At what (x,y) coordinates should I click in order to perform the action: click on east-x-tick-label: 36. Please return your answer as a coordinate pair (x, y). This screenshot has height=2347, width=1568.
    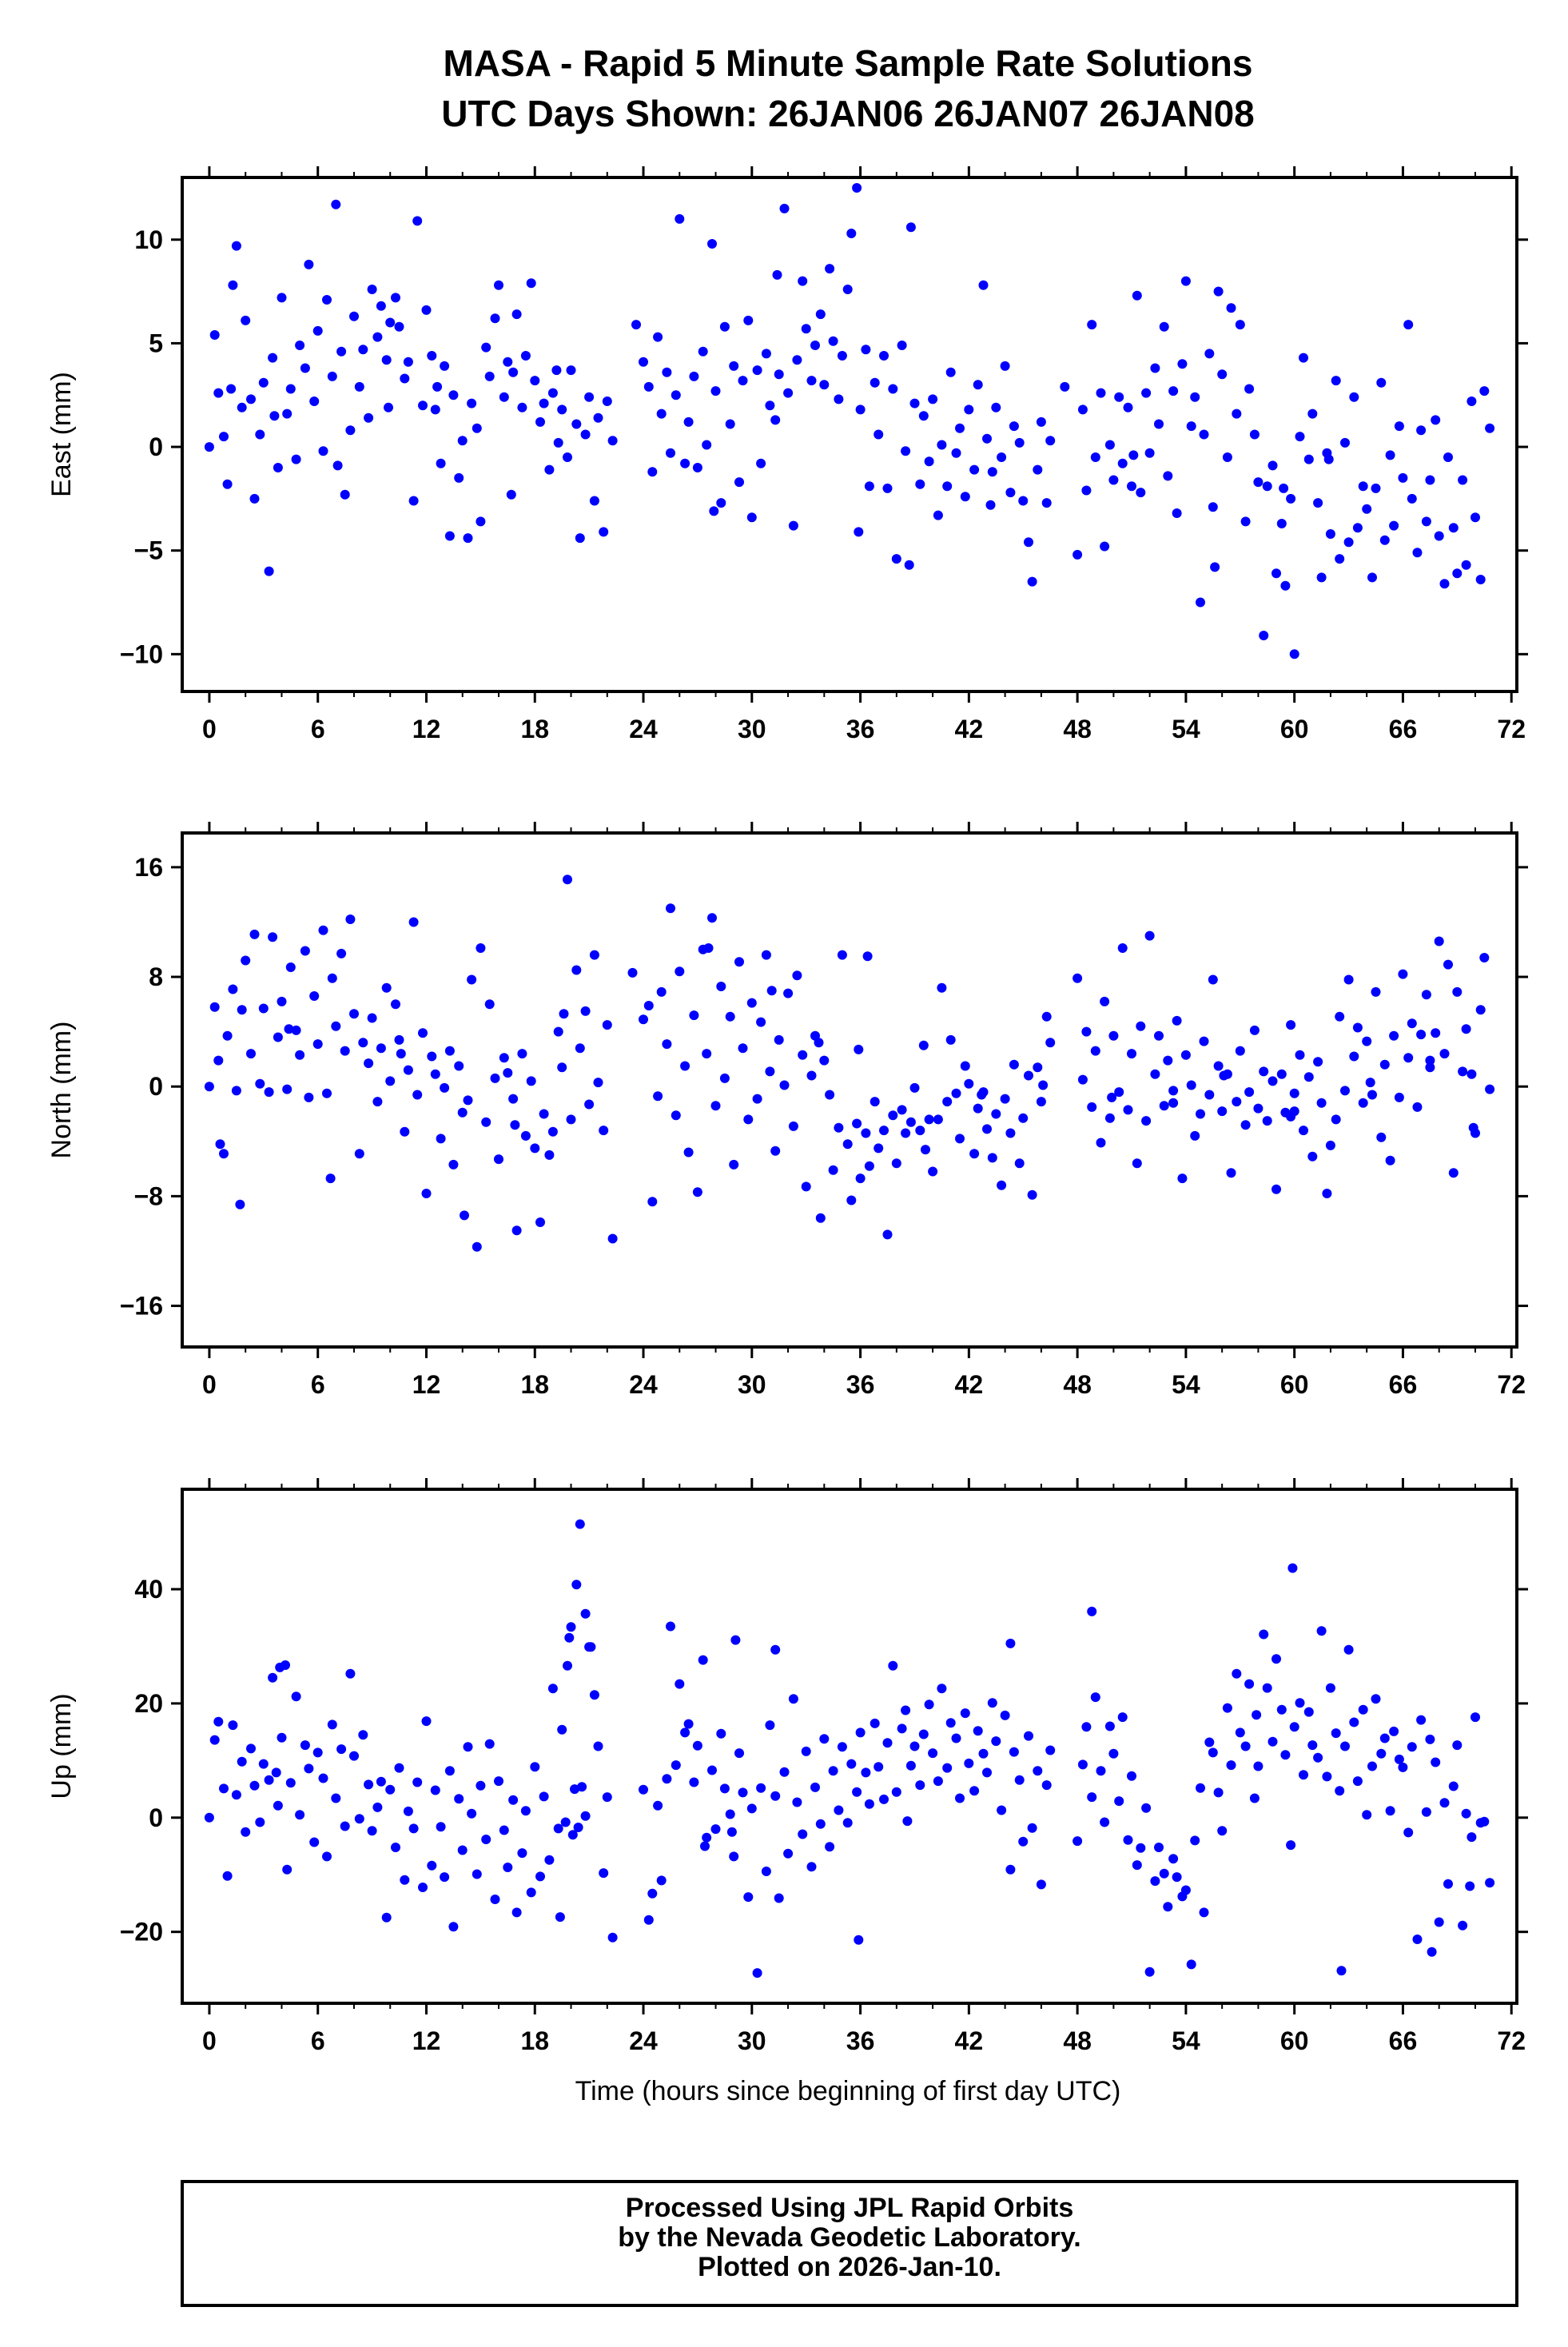
    Looking at the image, I should click on (861, 729).